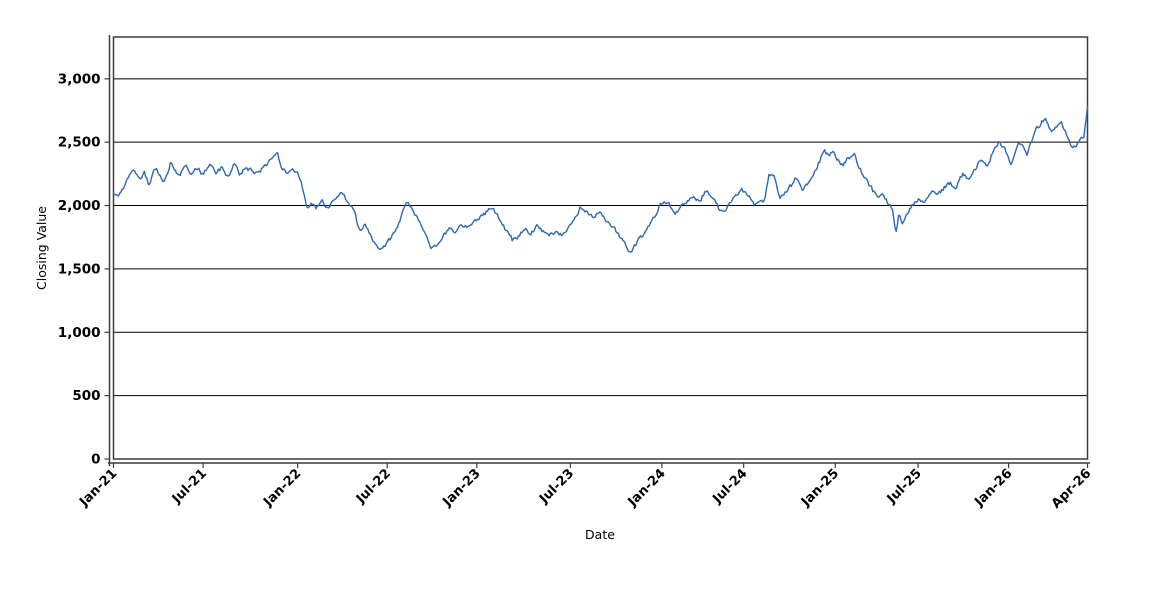 The width and height of the screenshot is (1150, 600). Describe the element at coordinates (41, 248) in the screenshot. I see `y-axis-title: Closing Value` at that location.